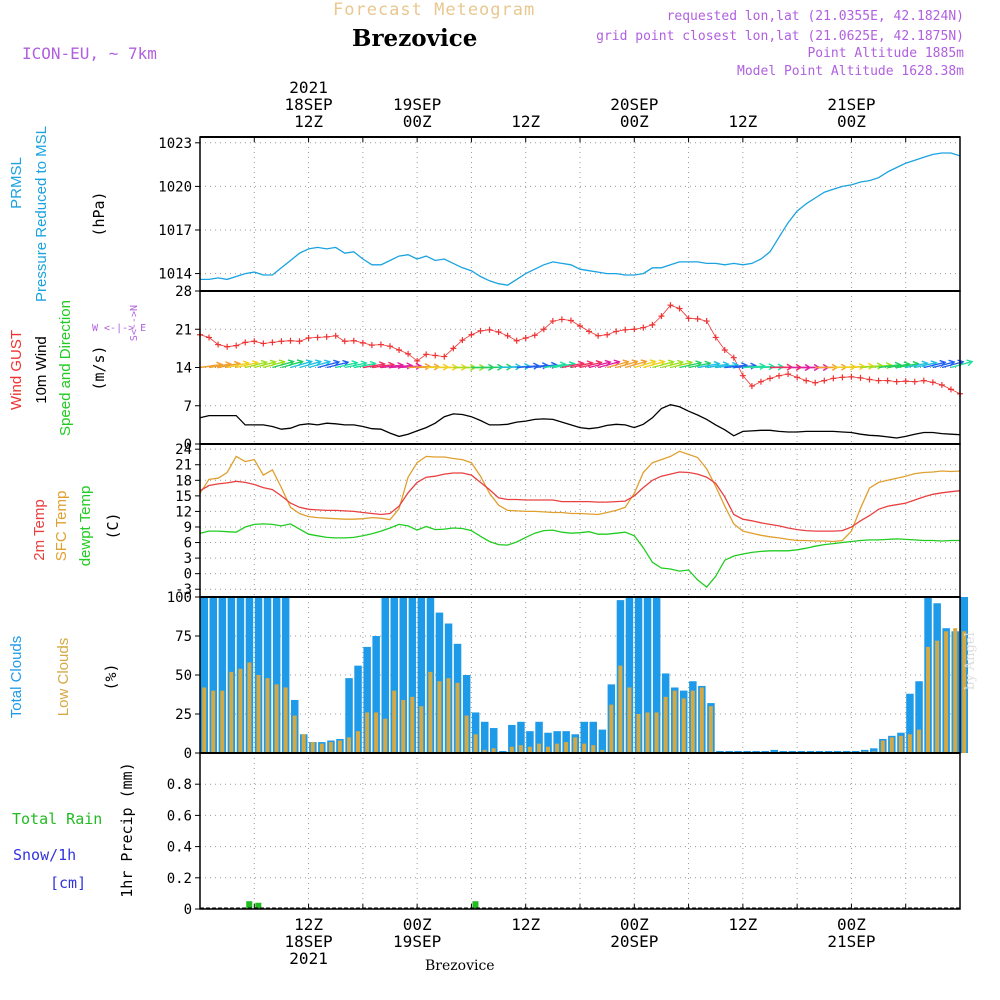 Image resolution: width=1000 pixels, height=1000 pixels. Describe the element at coordinates (417, 121) in the screenshot. I see `x-label-top: 00Z` at that location.